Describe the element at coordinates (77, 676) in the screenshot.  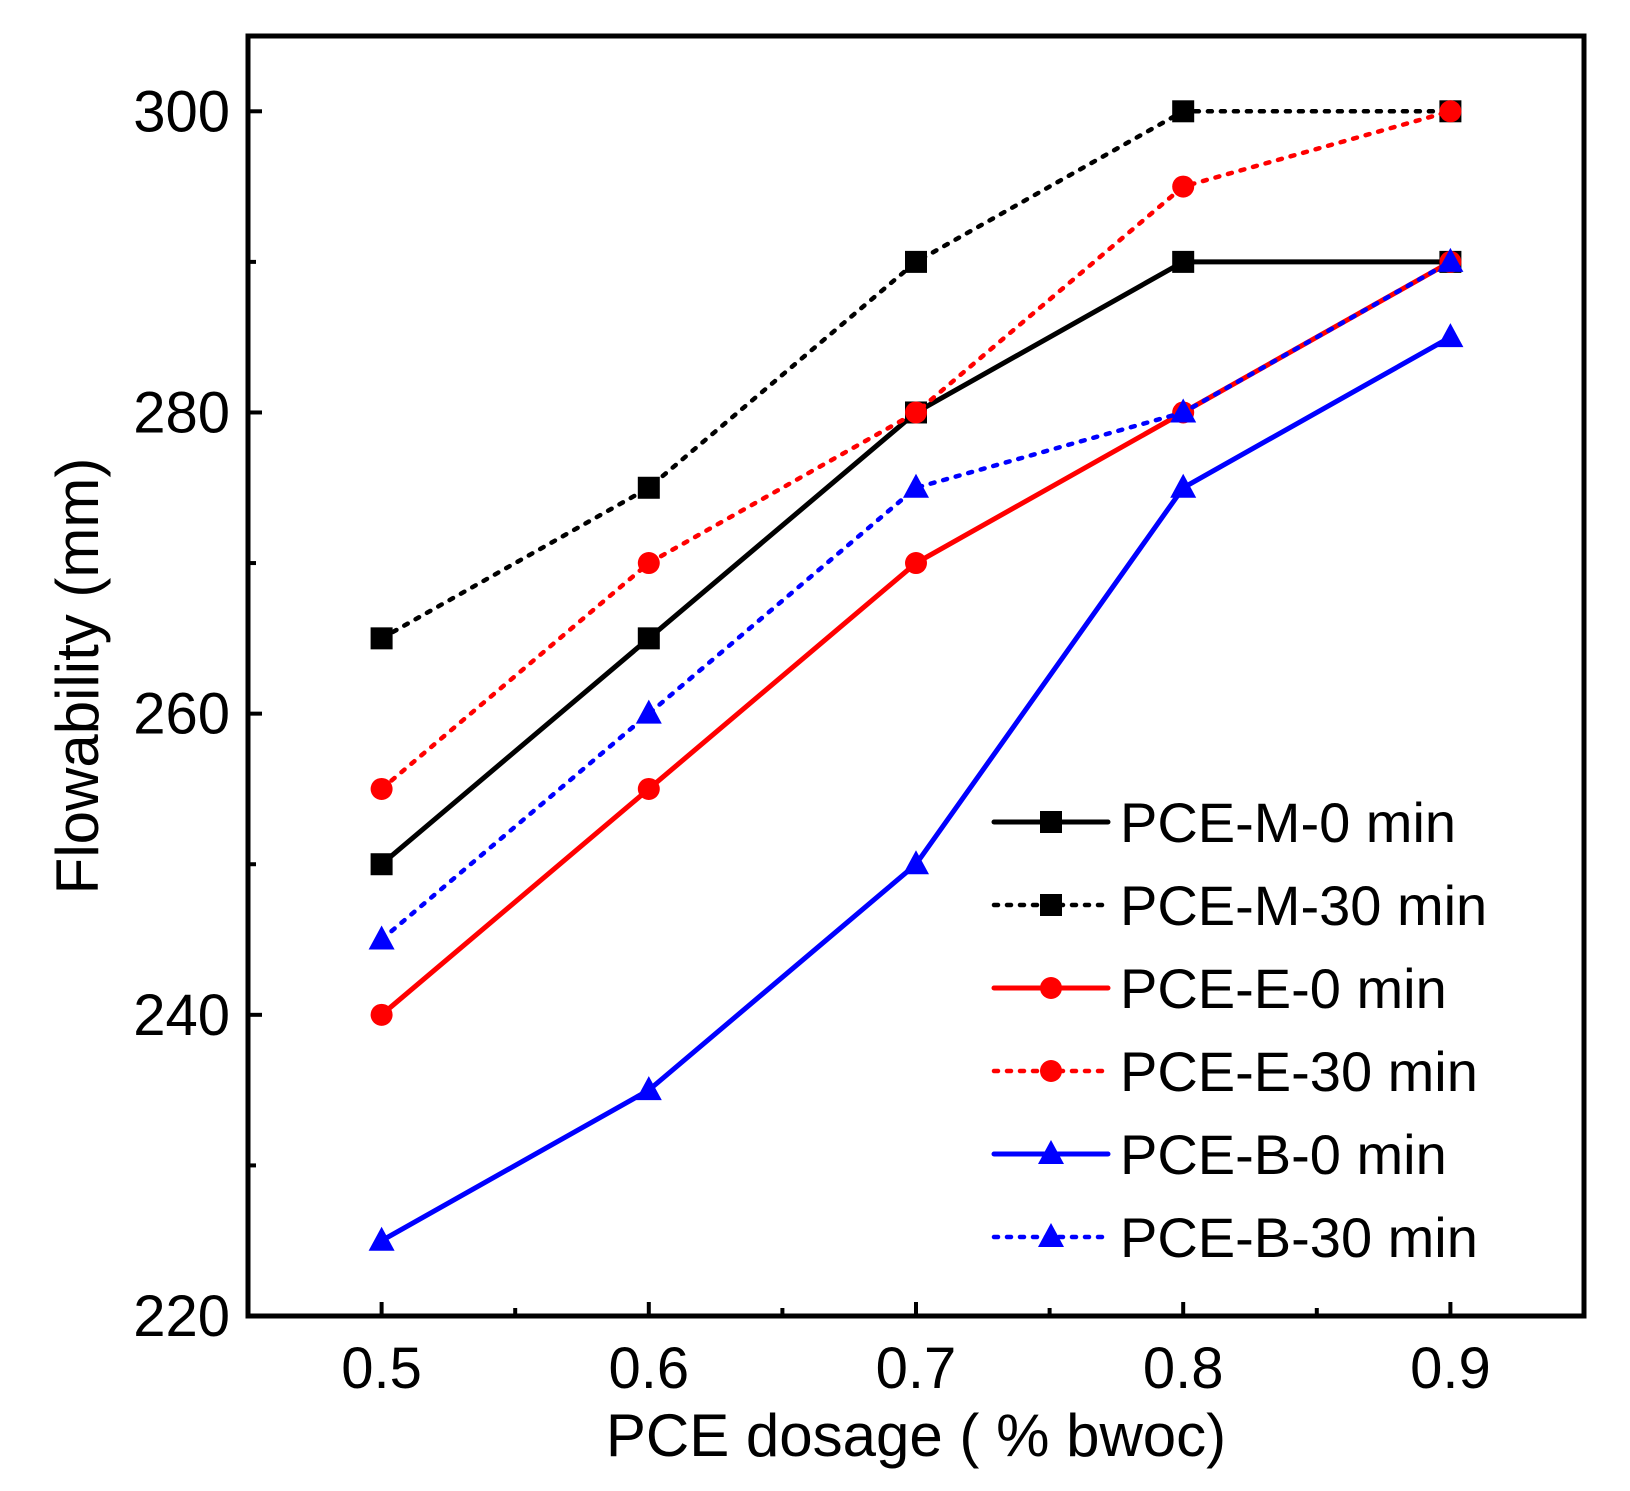
I see `y-axis-title: Flowability (mm)` at that location.